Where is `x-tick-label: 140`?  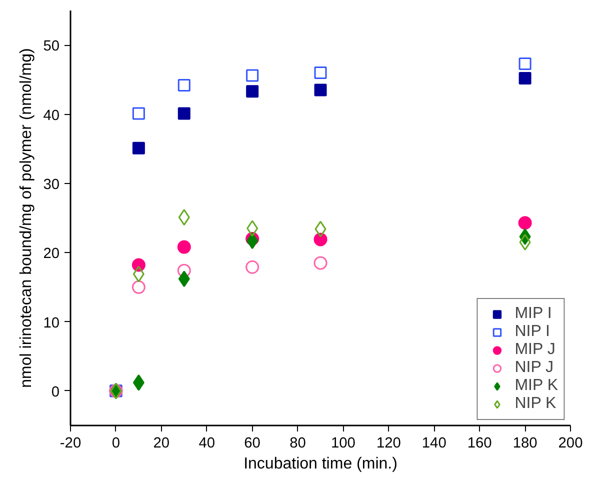 x-tick-label: 140 is located at coordinates (434, 444).